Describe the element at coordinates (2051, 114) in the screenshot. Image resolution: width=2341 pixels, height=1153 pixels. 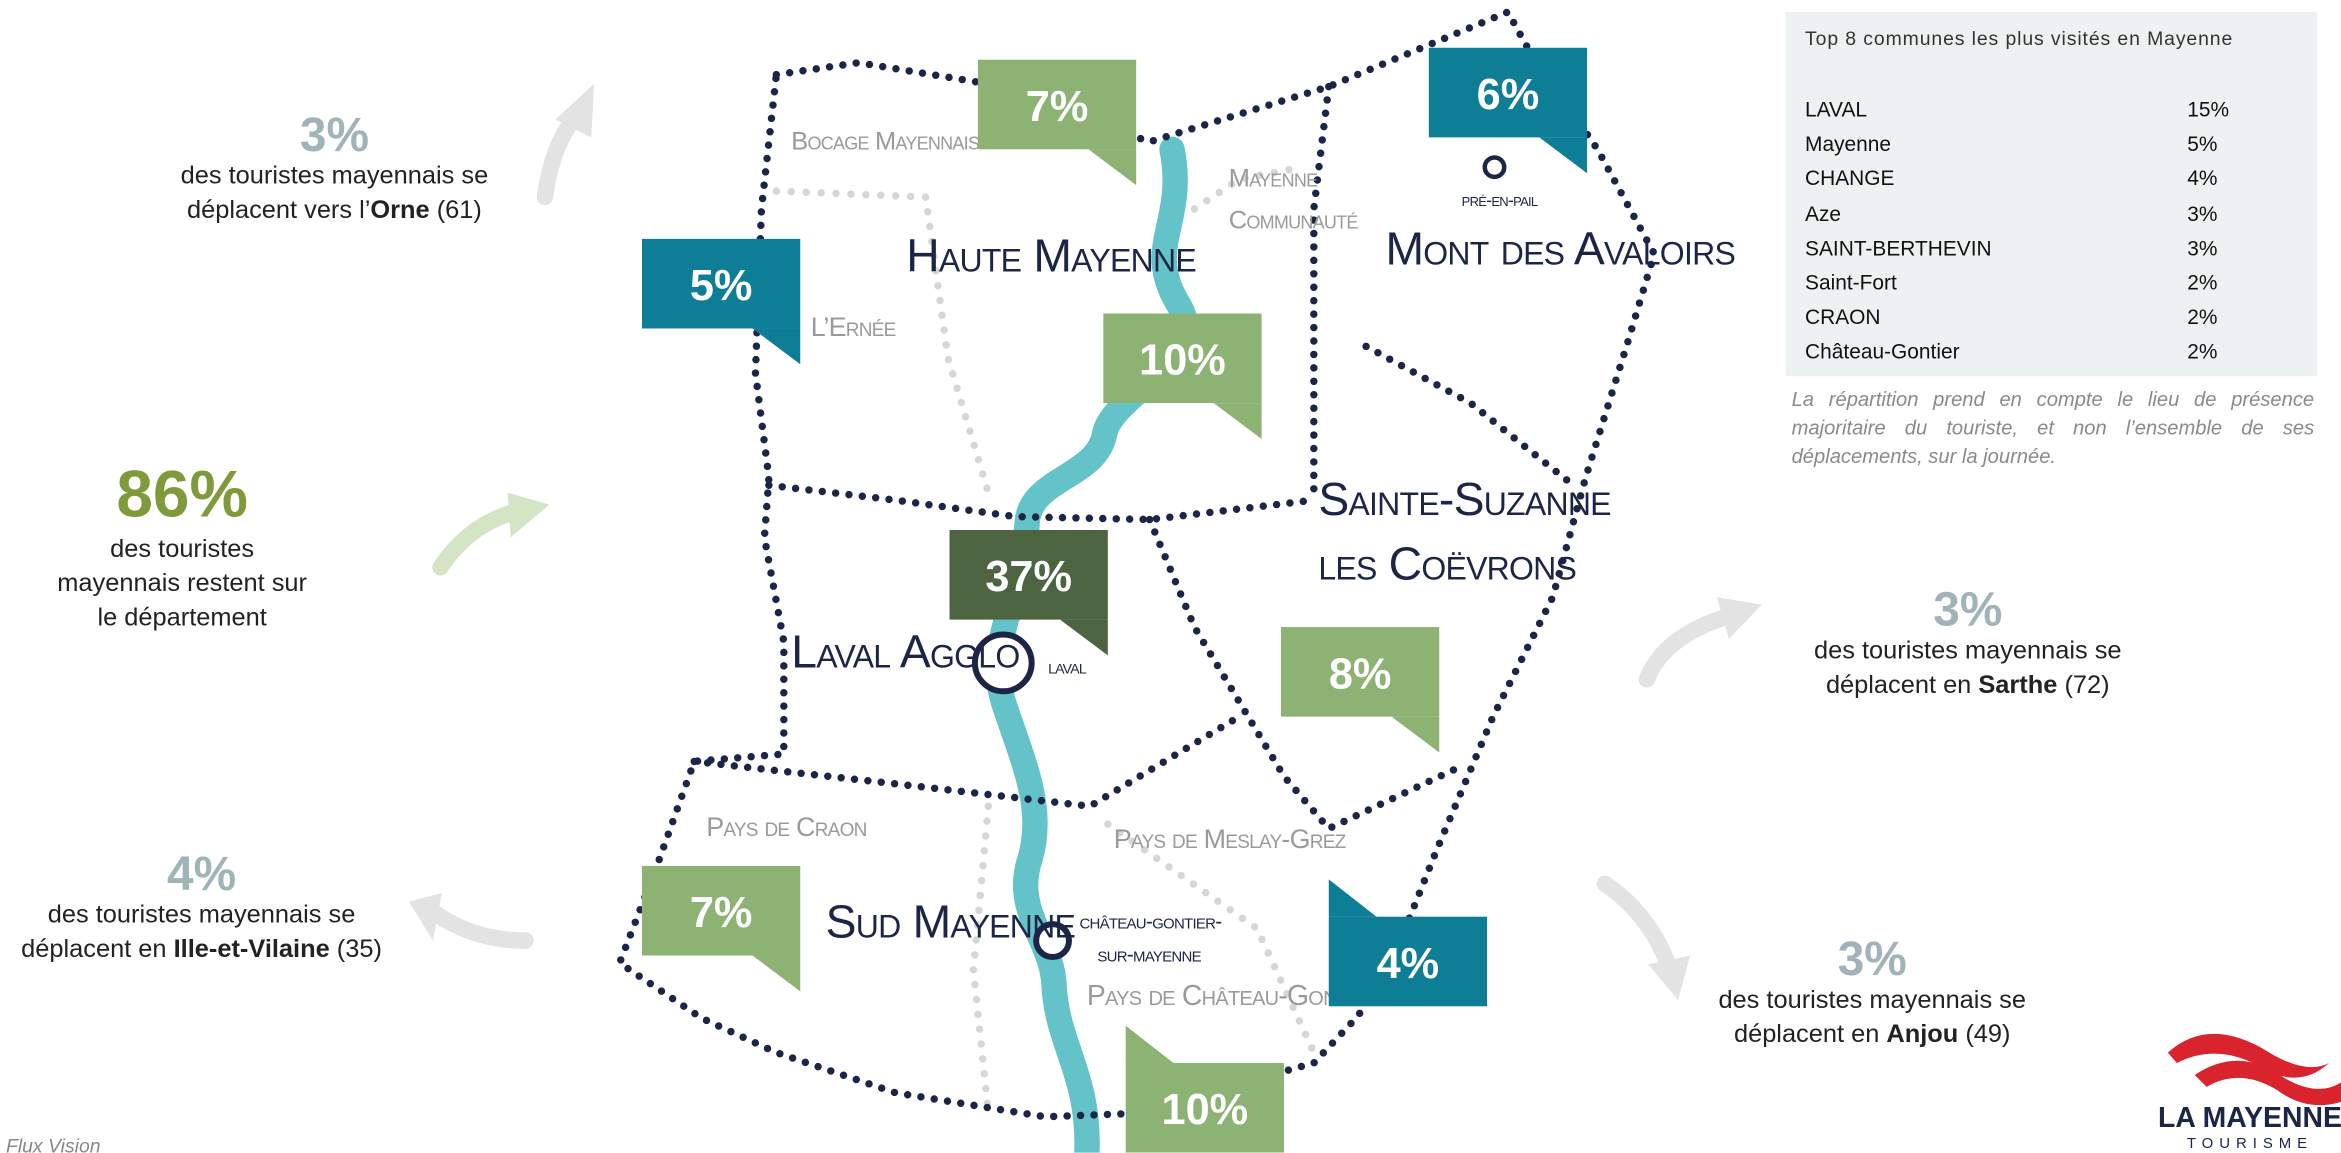
I see `table-row: LAVAL 15%` at that location.